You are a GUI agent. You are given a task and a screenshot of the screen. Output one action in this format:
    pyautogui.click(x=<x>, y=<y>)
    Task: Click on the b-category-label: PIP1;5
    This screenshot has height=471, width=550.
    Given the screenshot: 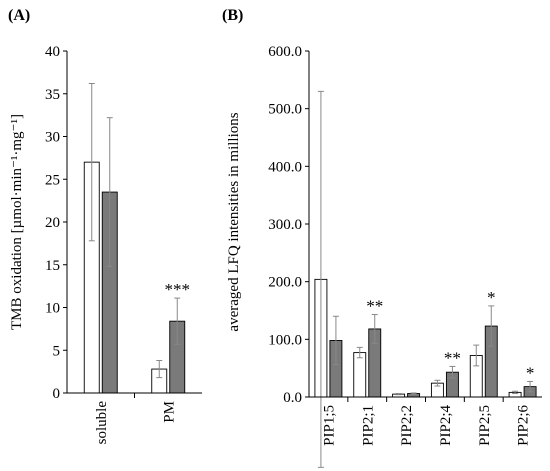 What is the action you would take?
    pyautogui.click(x=329, y=425)
    